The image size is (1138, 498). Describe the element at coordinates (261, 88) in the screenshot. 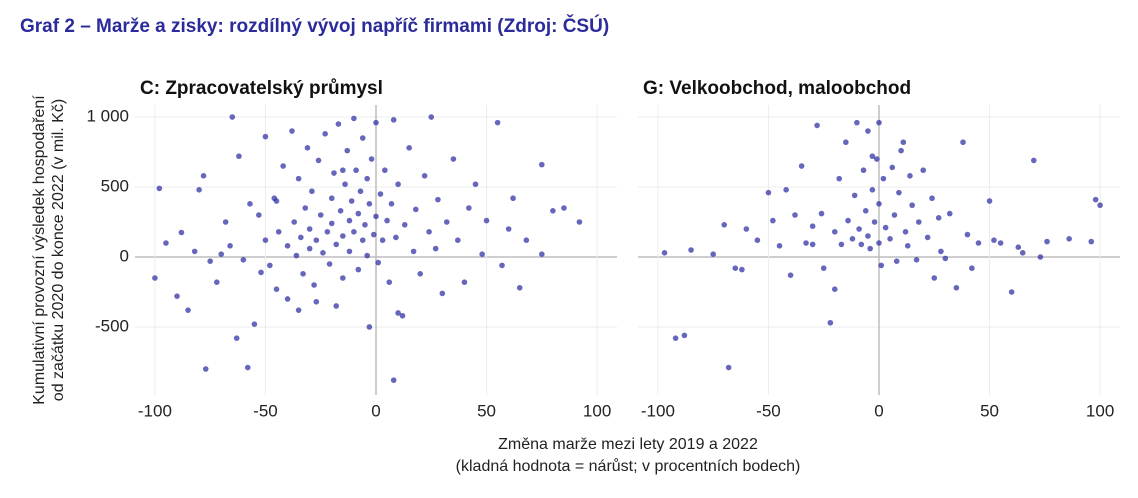

I see `panel-title: C: Zpracovatelský průmysl` at that location.